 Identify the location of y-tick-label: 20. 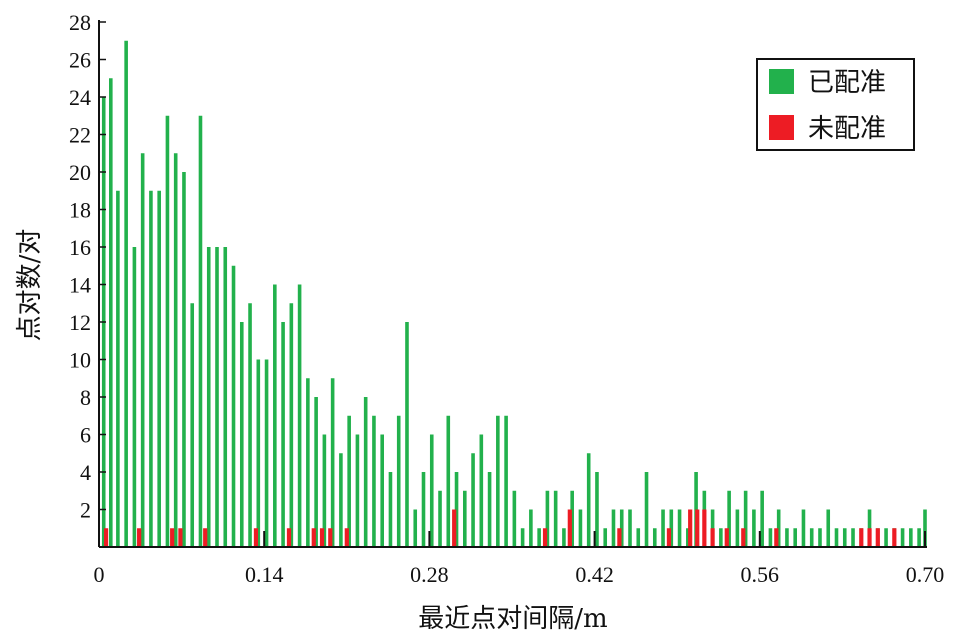
(80, 172).